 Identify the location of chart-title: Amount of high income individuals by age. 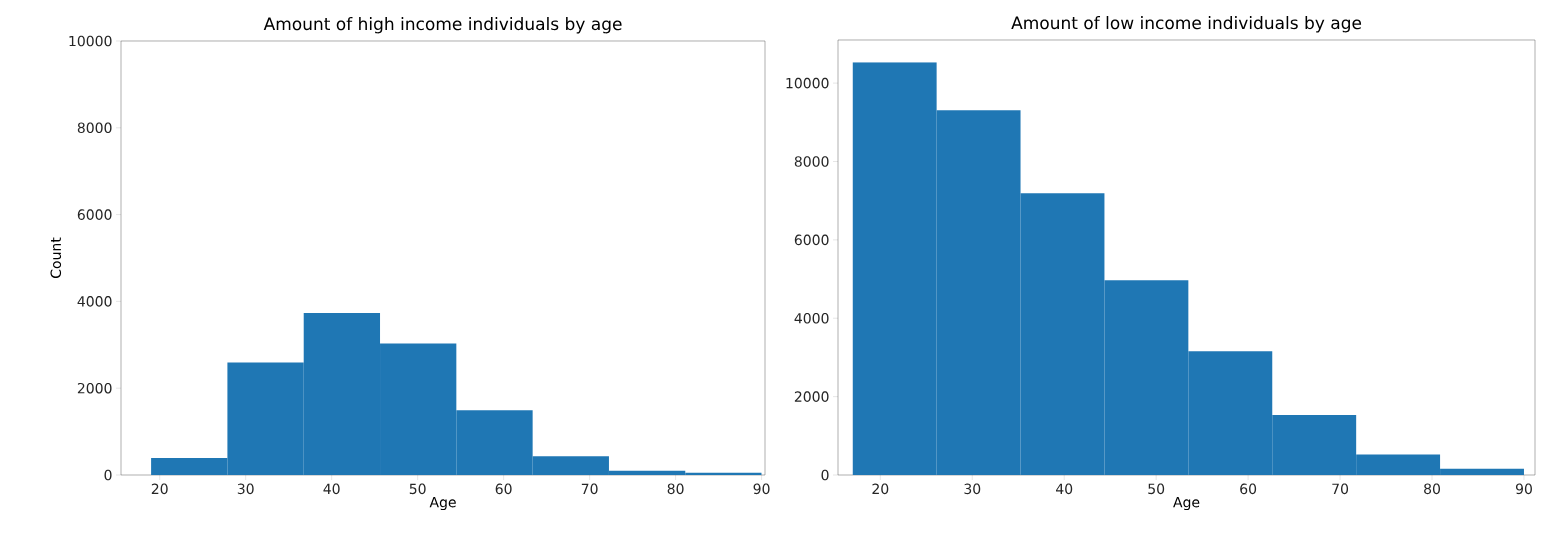
(442, 25).